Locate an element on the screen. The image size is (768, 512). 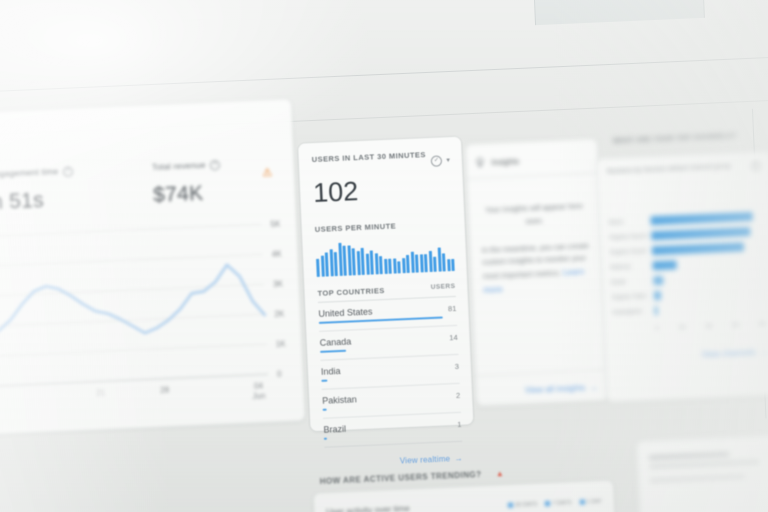
country-users-value: 1 is located at coordinates (459, 424).